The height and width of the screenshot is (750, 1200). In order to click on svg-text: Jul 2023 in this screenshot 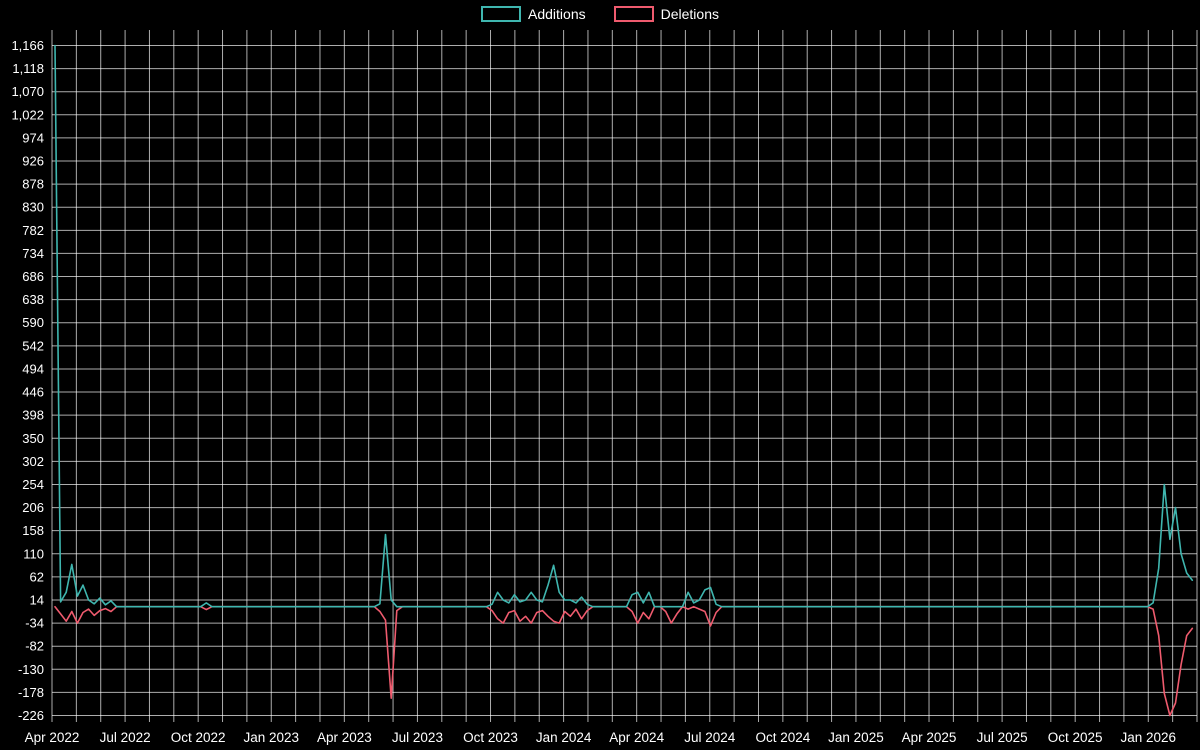, I will do `click(417, 737)`.